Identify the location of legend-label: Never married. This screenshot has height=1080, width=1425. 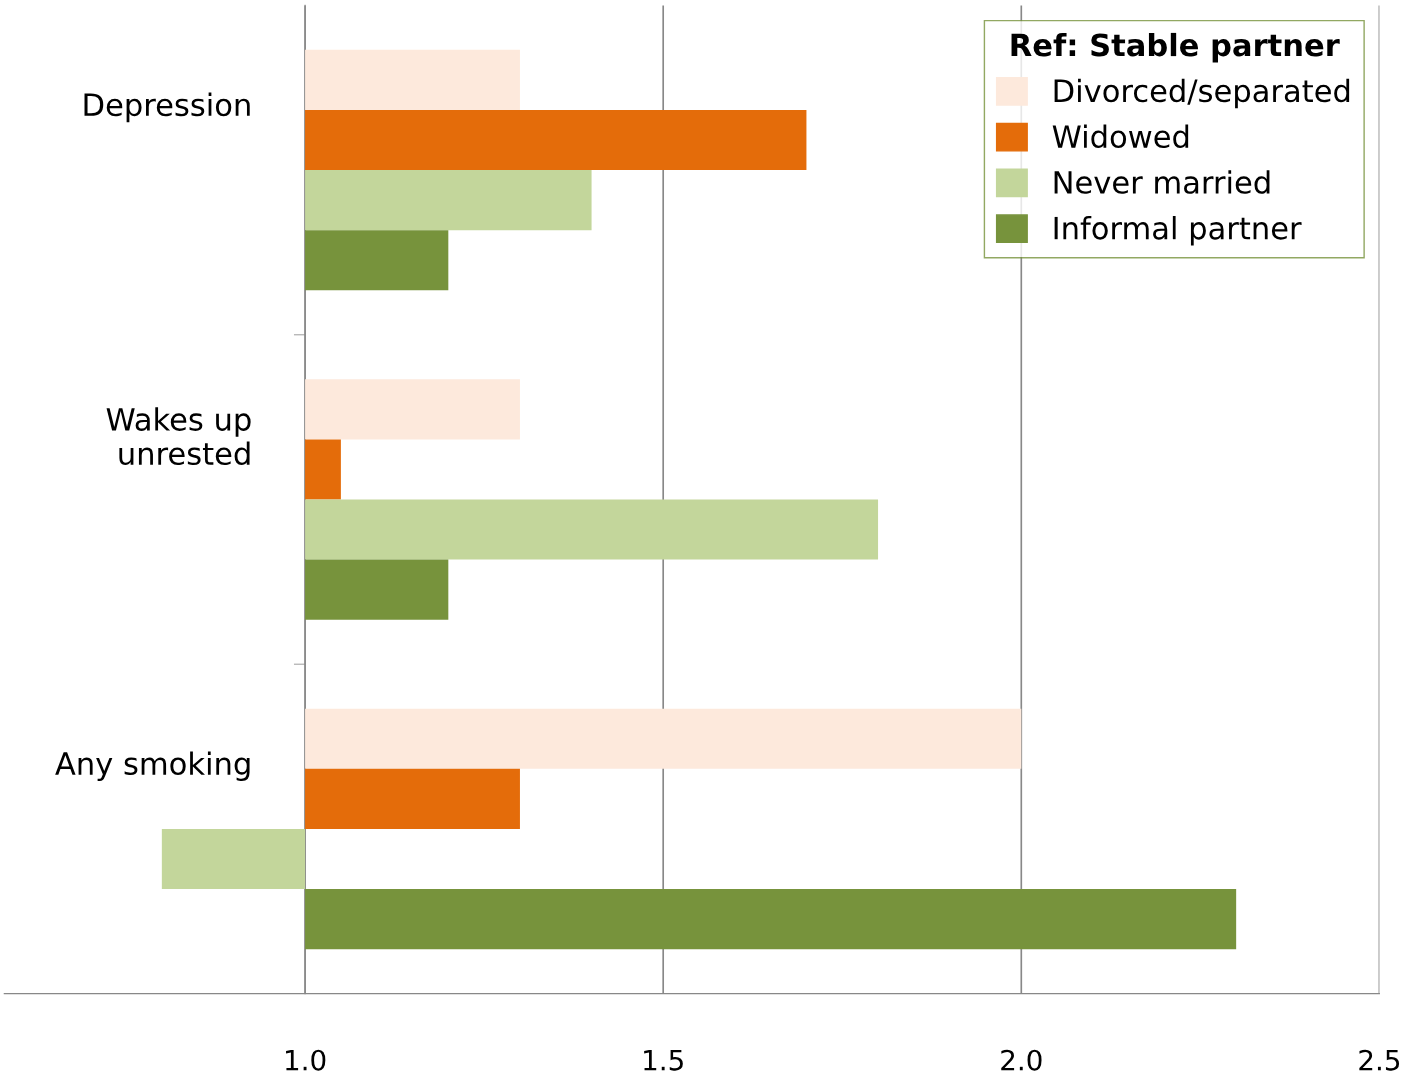
(1162, 182).